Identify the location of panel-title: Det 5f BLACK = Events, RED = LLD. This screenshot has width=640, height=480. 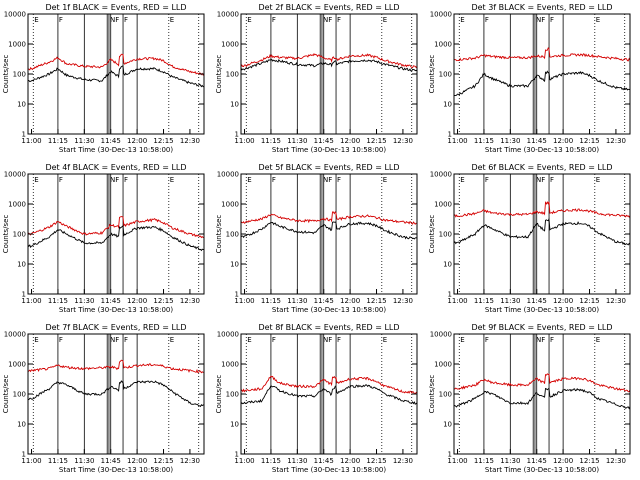
(328, 167).